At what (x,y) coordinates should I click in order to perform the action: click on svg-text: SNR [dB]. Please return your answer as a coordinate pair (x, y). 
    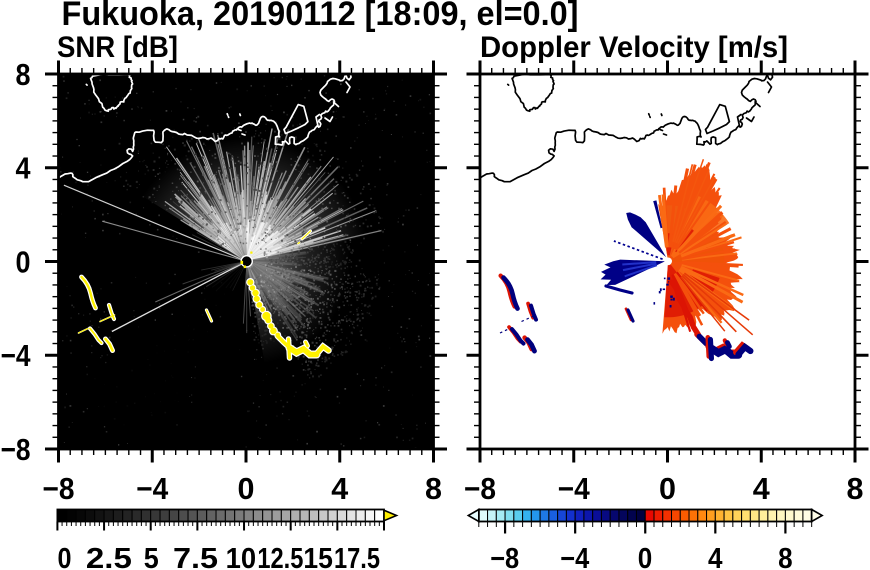
    Looking at the image, I should click on (117, 47).